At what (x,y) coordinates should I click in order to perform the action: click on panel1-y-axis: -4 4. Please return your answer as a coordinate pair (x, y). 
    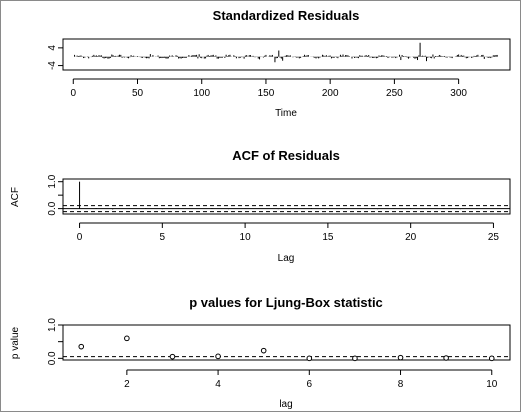
    Looking at the image, I should click on (55, 57).